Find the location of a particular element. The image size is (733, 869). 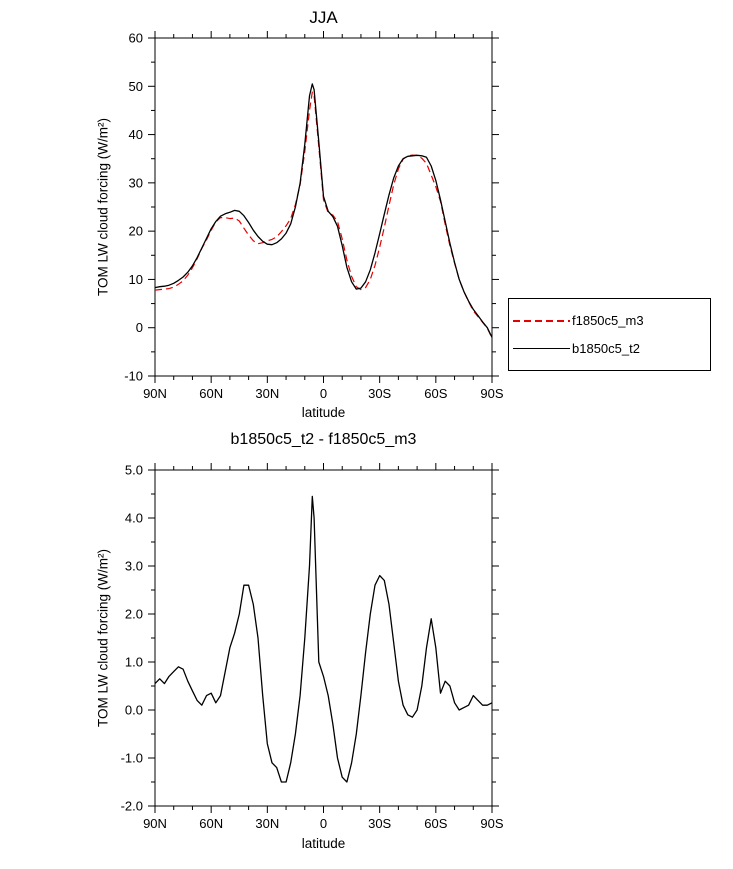

bottom-chart-y-axis-label: TOM LW cloud forcing (W/m²) is located at coordinates (103, 638).